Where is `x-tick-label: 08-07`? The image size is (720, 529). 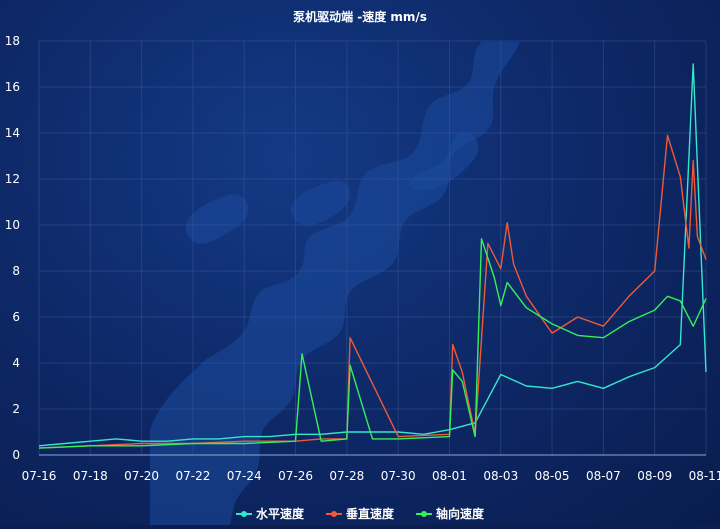
x-tick-label: 08-07 is located at coordinates (603, 476).